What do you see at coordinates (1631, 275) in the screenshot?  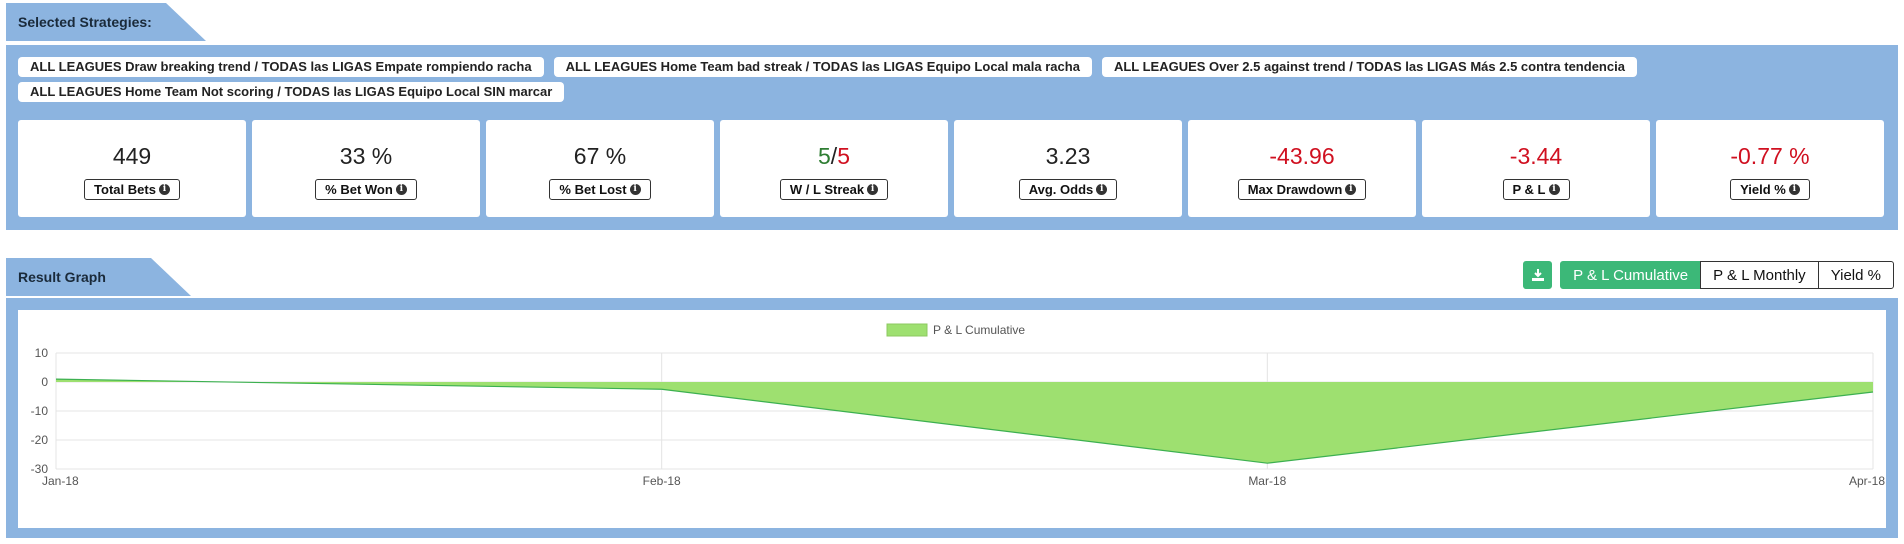 I see `pl-cumulative-button: P & L Cumulative` at bounding box center [1631, 275].